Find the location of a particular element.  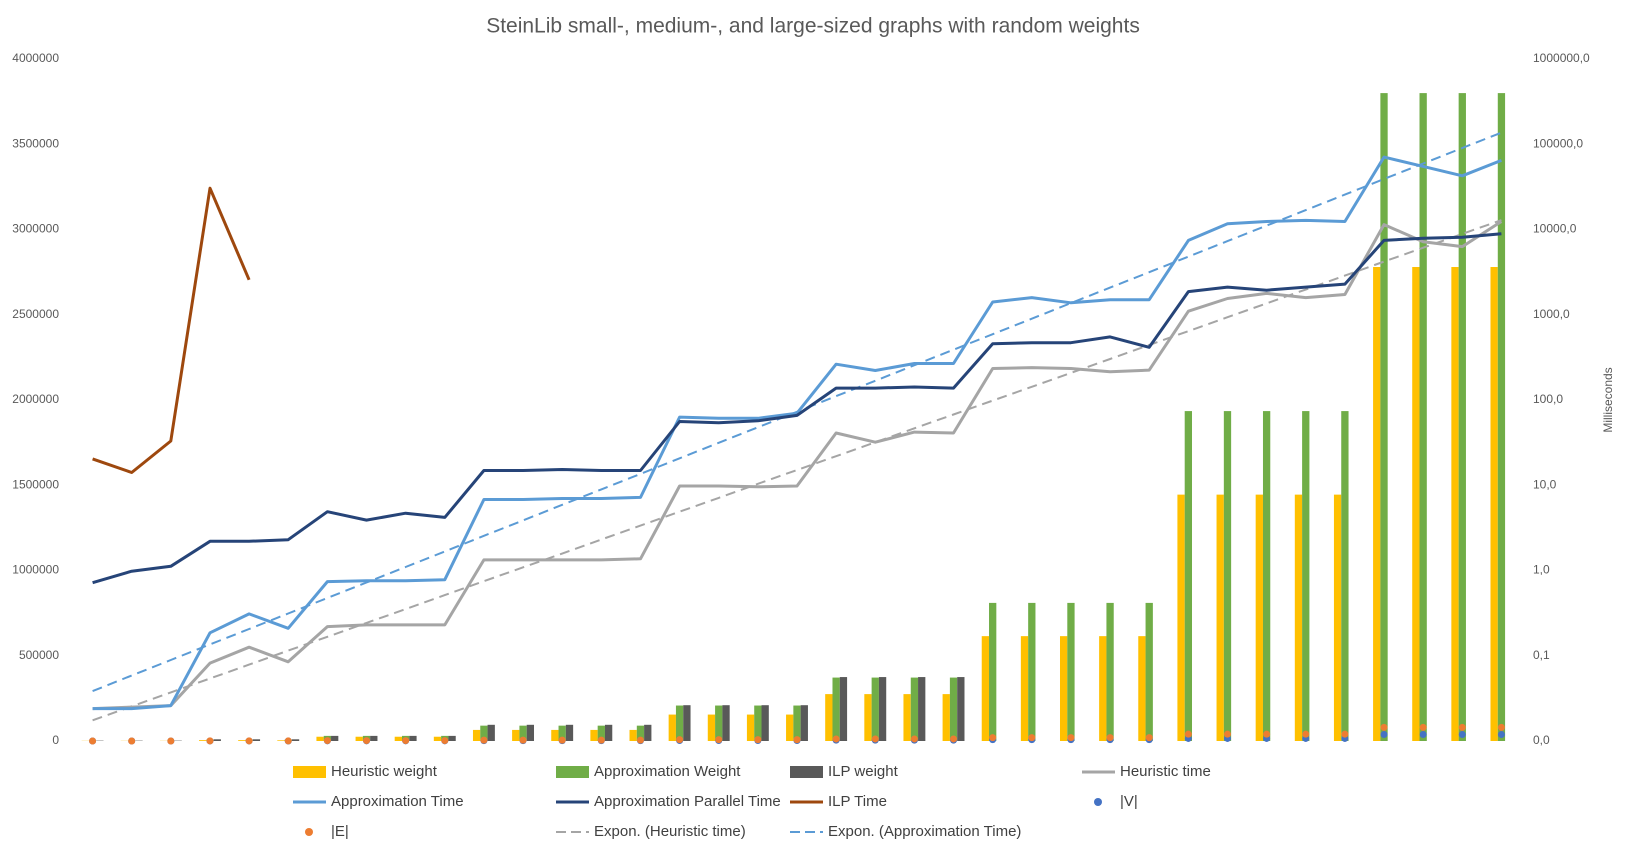

y-tick-label: 3000000 is located at coordinates (35, 229).